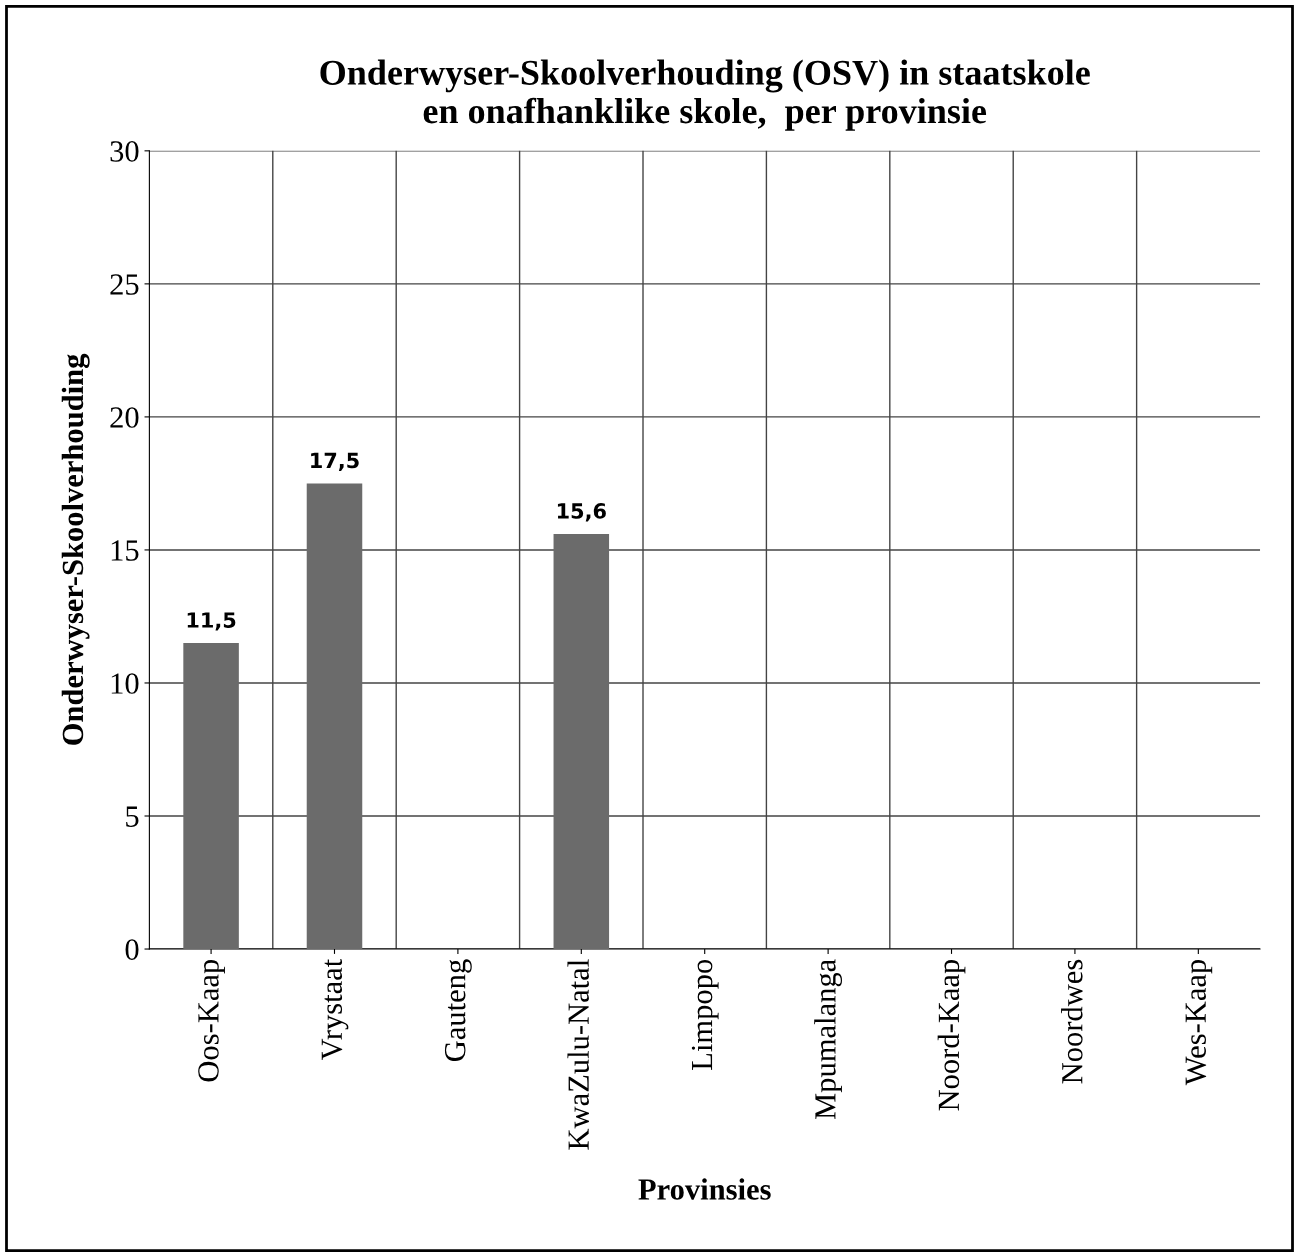  Describe the element at coordinates (705, 1014) in the screenshot. I see `x-tick-label: Limpopo` at that location.